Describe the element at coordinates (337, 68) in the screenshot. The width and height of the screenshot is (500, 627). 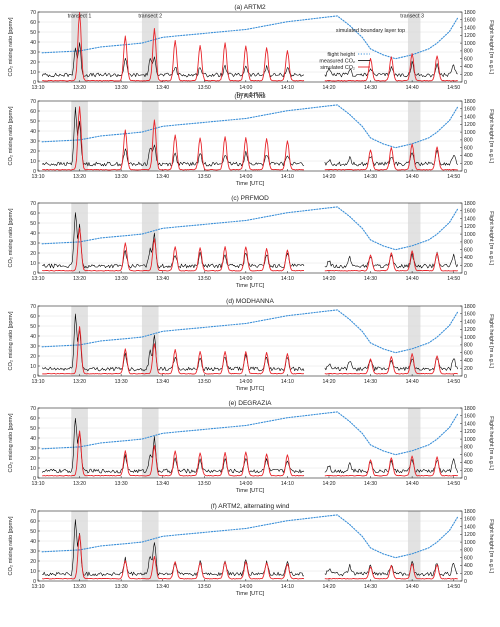
I see `legend-label-simulated: simulated CO₂` at that location.